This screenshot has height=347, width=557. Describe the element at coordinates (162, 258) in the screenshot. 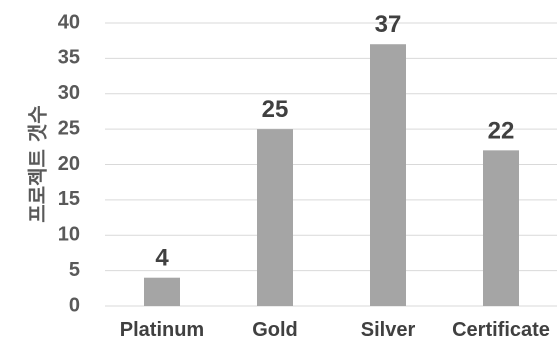

I see `data-label: 4` at that location.